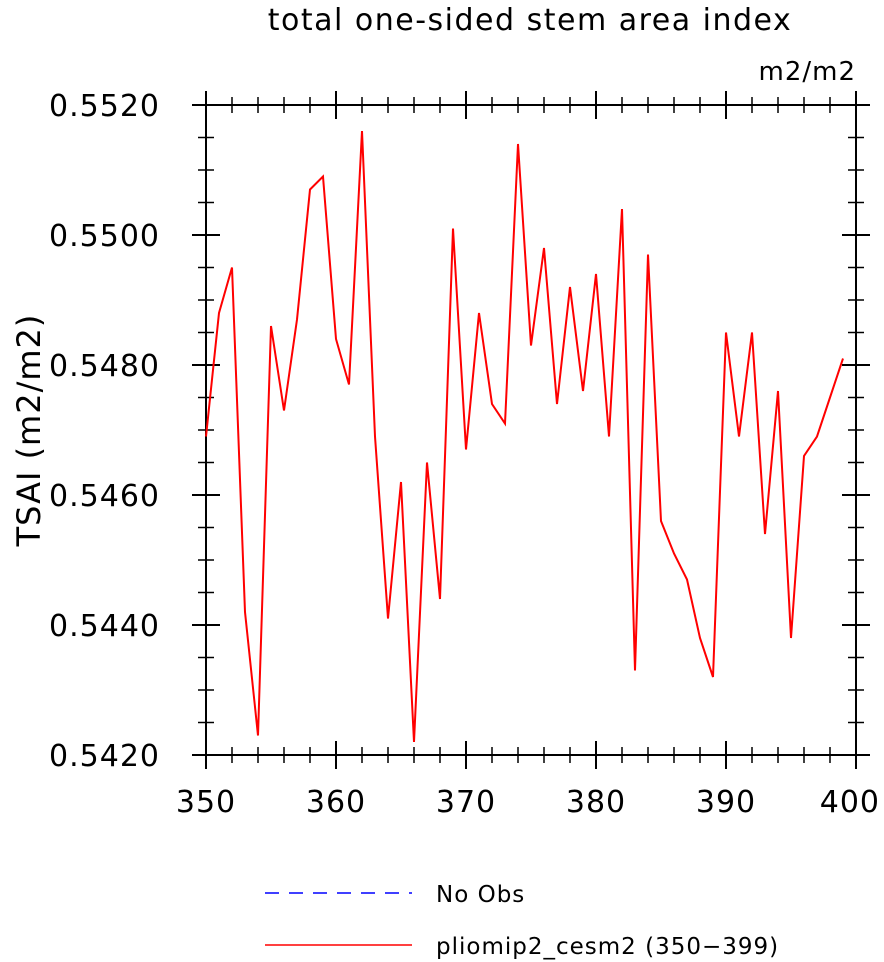 This screenshot has height=962, width=884. Describe the element at coordinates (104, 106) in the screenshot. I see `y-tick-label: 0.5520` at that location.